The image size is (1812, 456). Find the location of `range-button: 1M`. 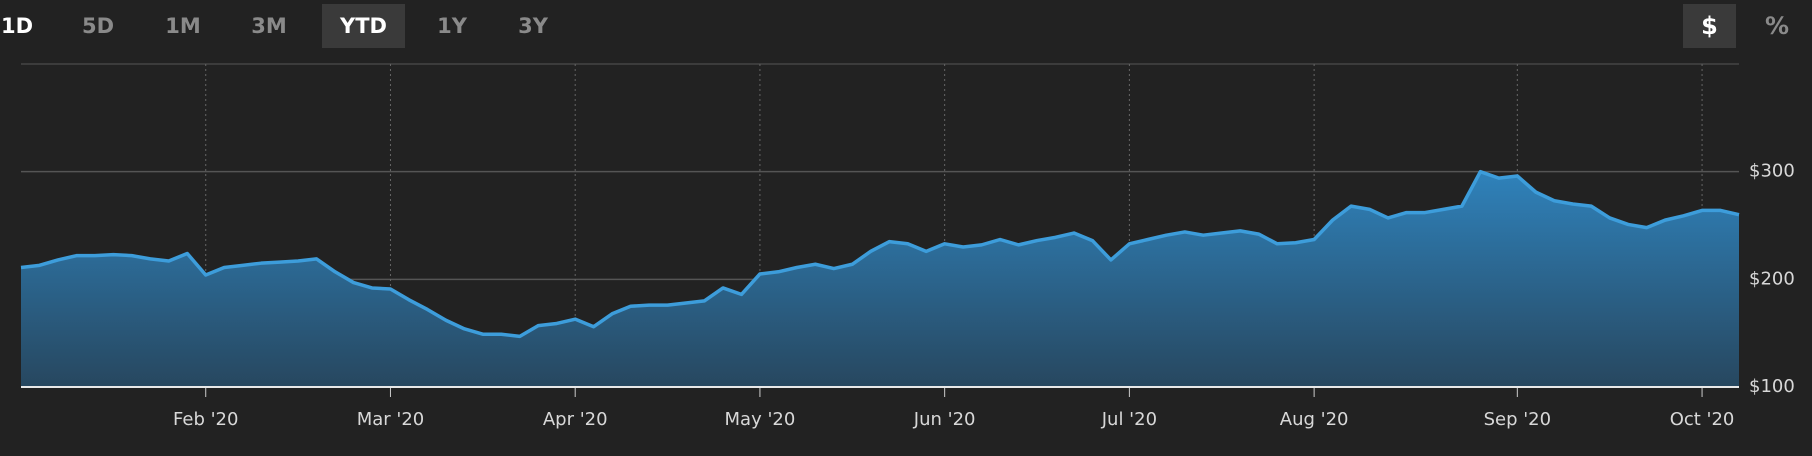

range-button: 1M is located at coordinates (183, 26).